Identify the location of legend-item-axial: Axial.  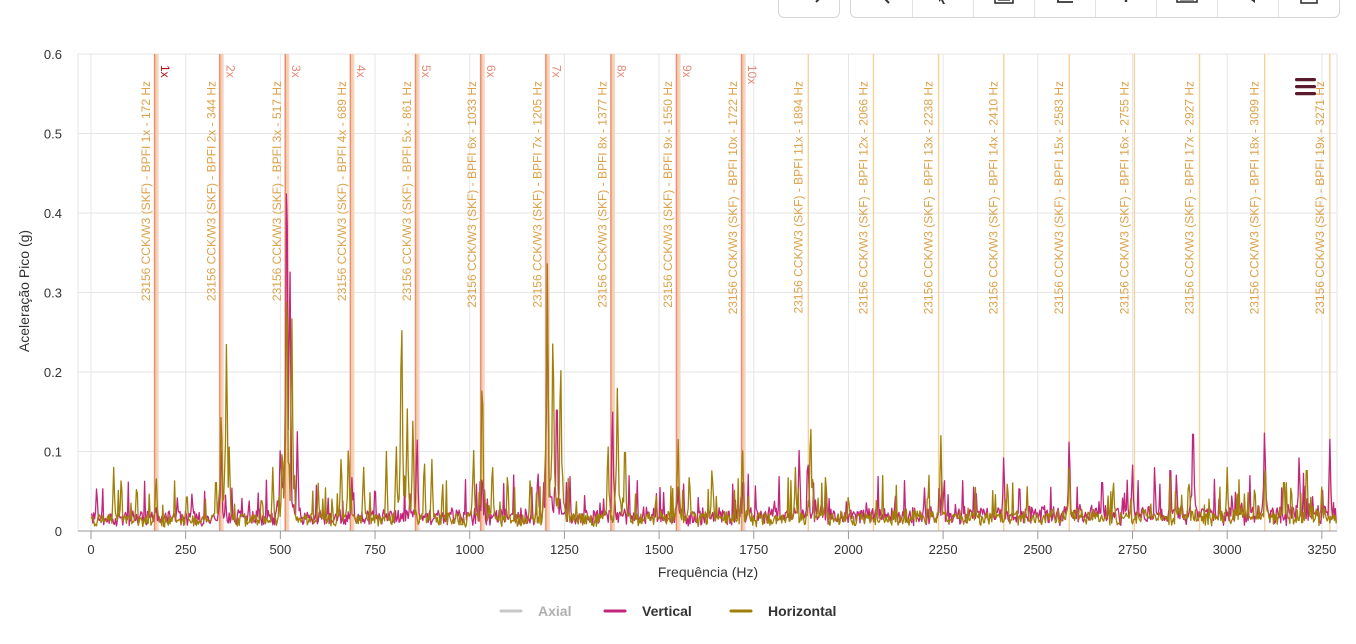
(535, 611).